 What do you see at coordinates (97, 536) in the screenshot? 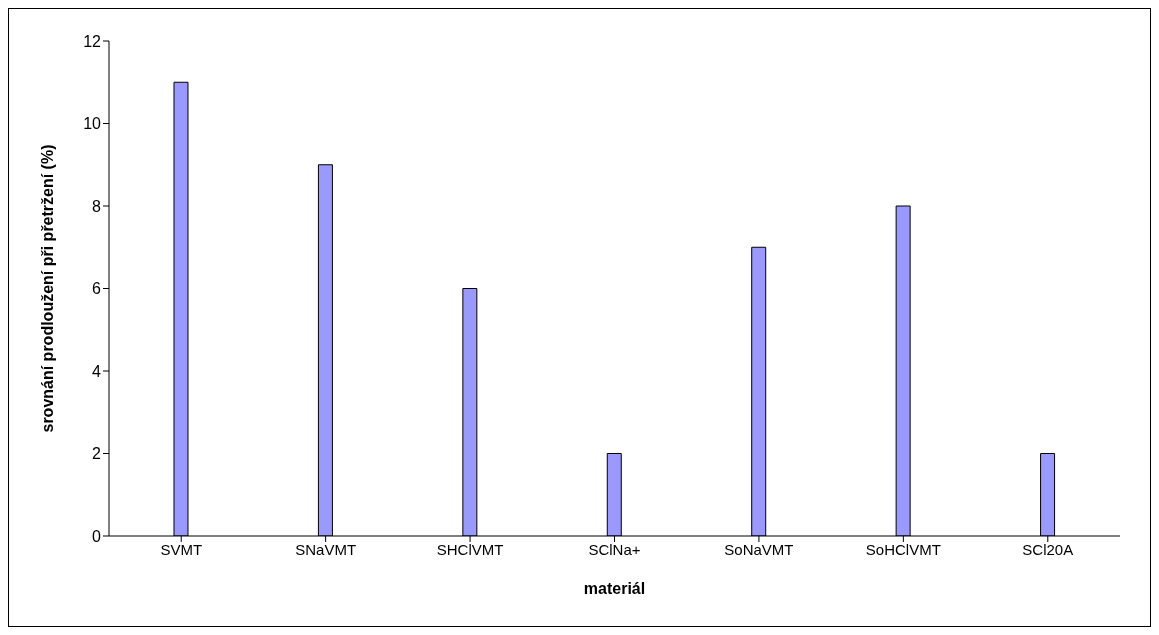
I see `y-tick-label: 0` at bounding box center [97, 536].